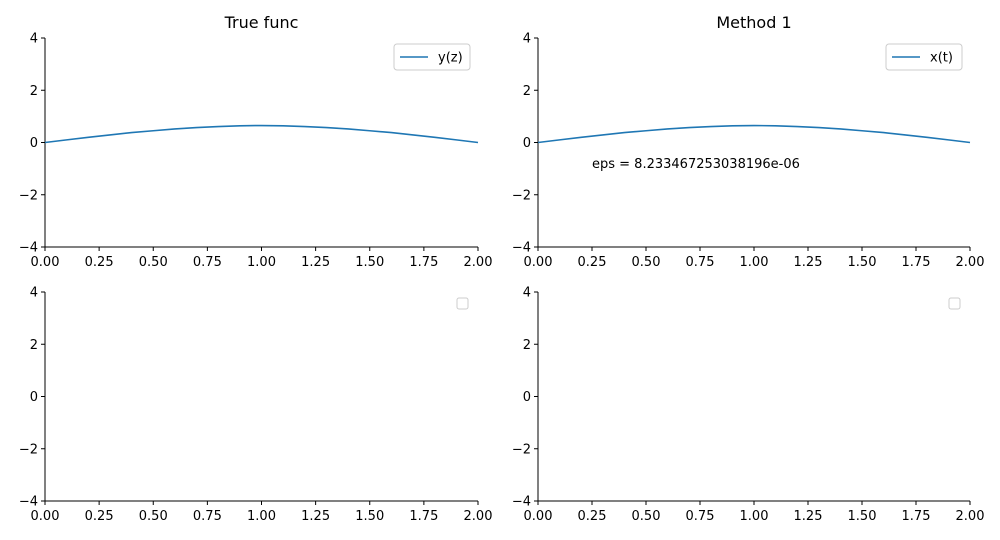  What do you see at coordinates (450, 58) in the screenshot?
I see `legend-label: y(z)` at bounding box center [450, 58].